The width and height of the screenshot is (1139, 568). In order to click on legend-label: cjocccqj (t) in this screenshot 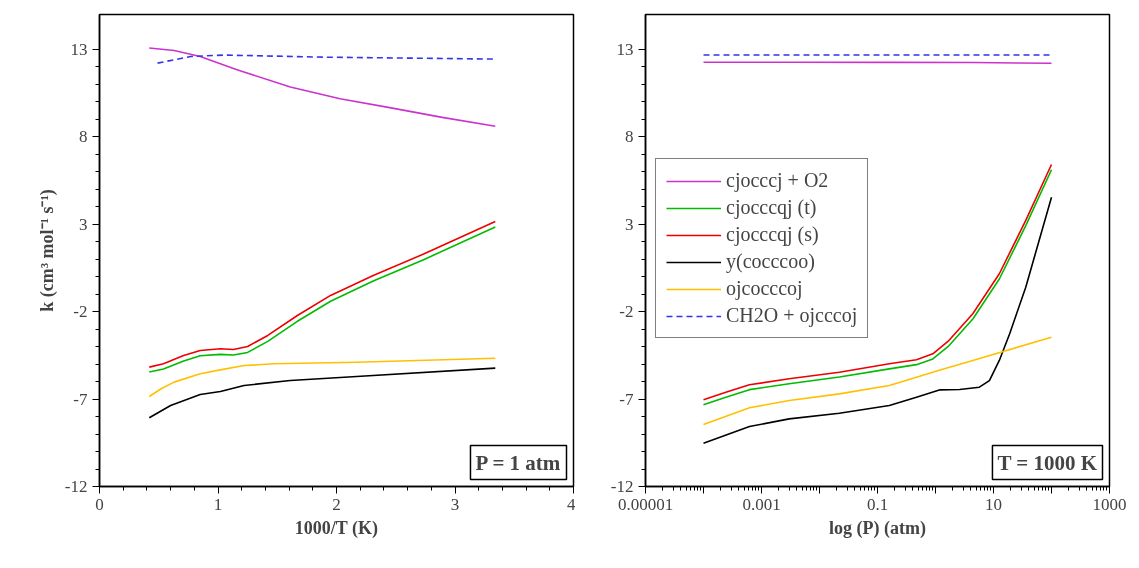, I will do `click(771, 207)`.